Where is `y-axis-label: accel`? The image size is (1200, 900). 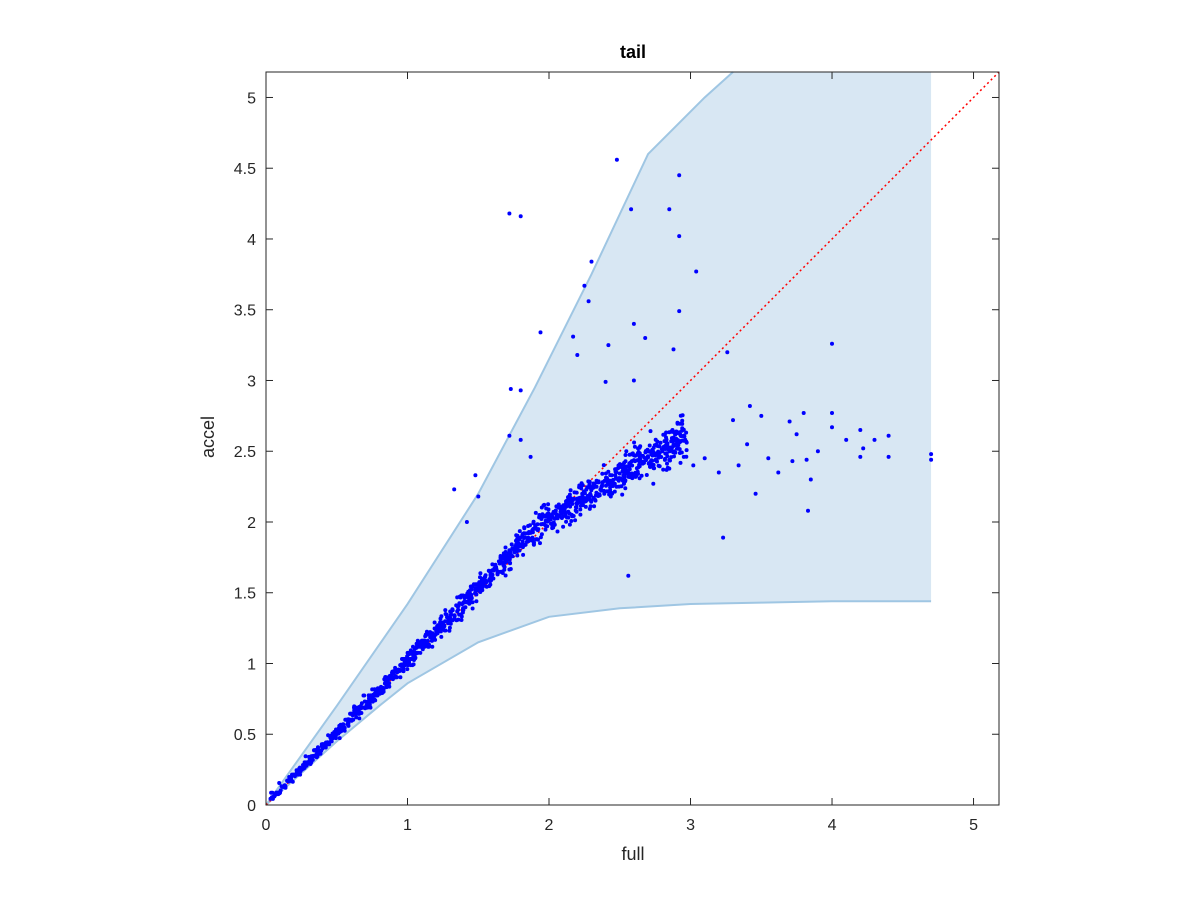 y-axis-label: accel is located at coordinates (208, 437).